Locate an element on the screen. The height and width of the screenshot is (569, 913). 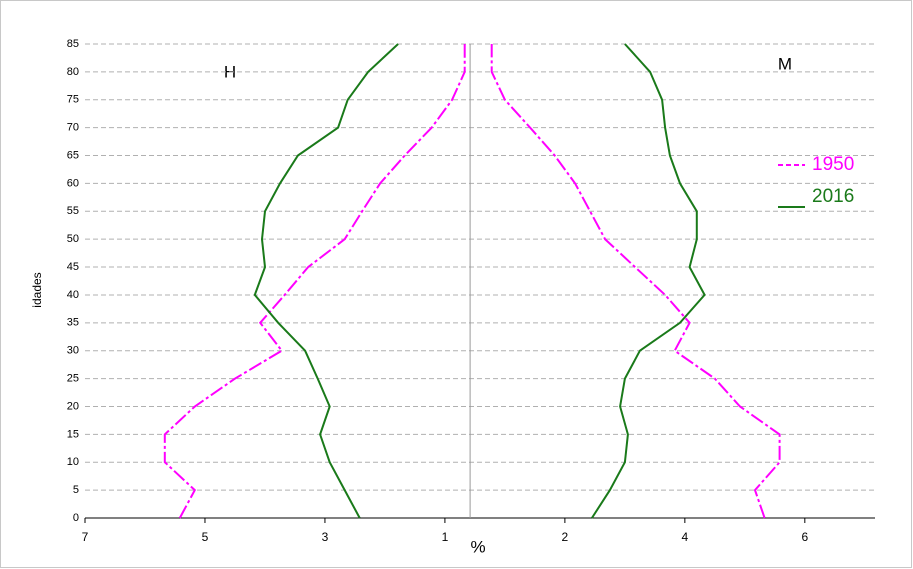
x-tick-label: 2 is located at coordinates (565, 537).